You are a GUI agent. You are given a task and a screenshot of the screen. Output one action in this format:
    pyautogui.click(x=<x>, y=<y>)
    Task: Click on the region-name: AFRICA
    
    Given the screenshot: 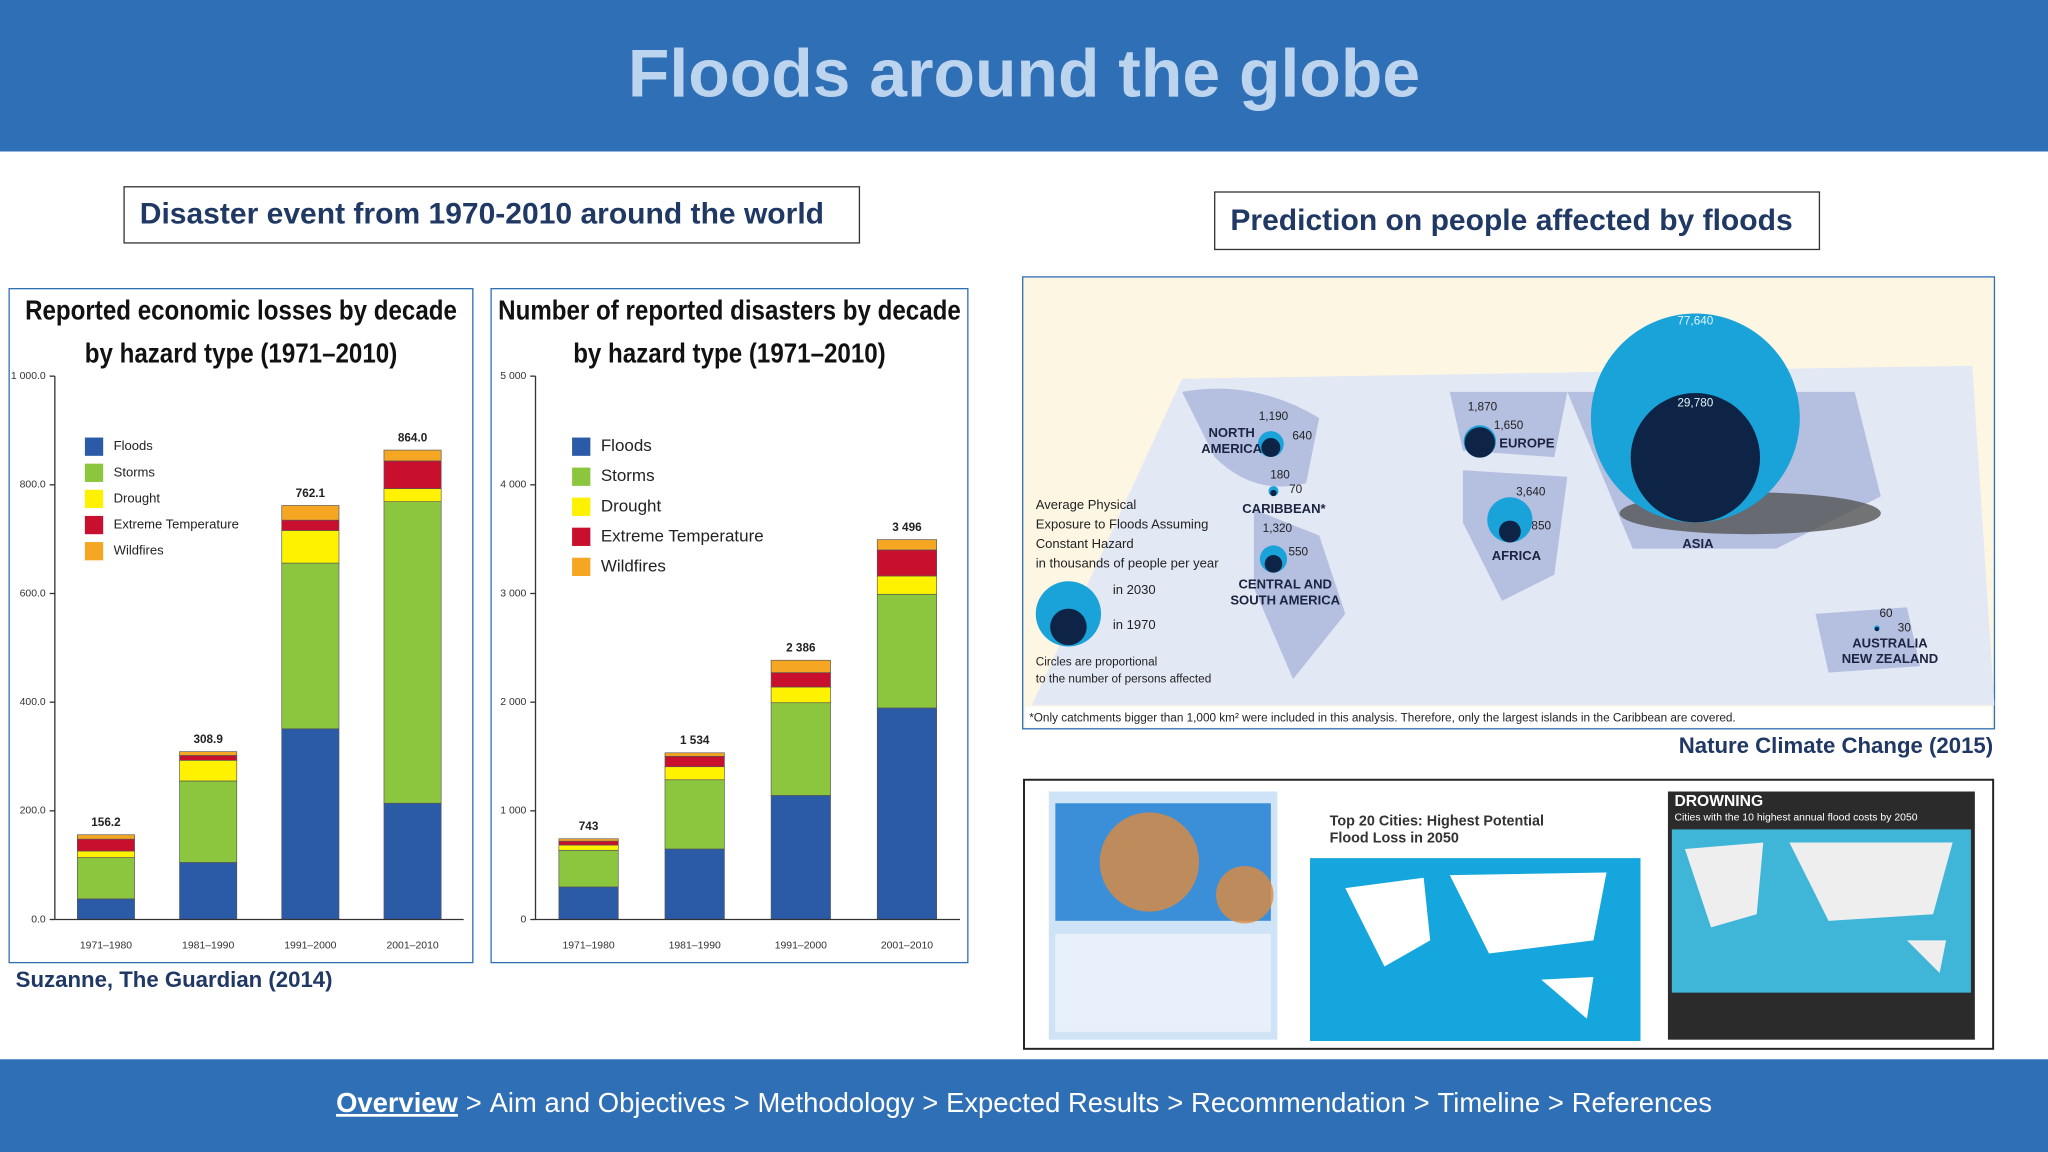 What is the action you would take?
    pyautogui.click(x=1517, y=555)
    